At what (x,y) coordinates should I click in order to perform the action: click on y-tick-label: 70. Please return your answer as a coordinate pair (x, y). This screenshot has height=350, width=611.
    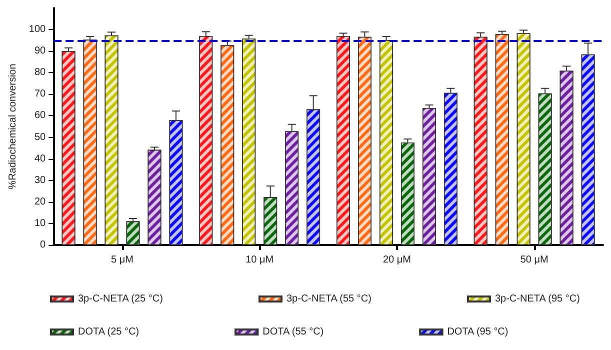
    Looking at the image, I should click on (40, 94).